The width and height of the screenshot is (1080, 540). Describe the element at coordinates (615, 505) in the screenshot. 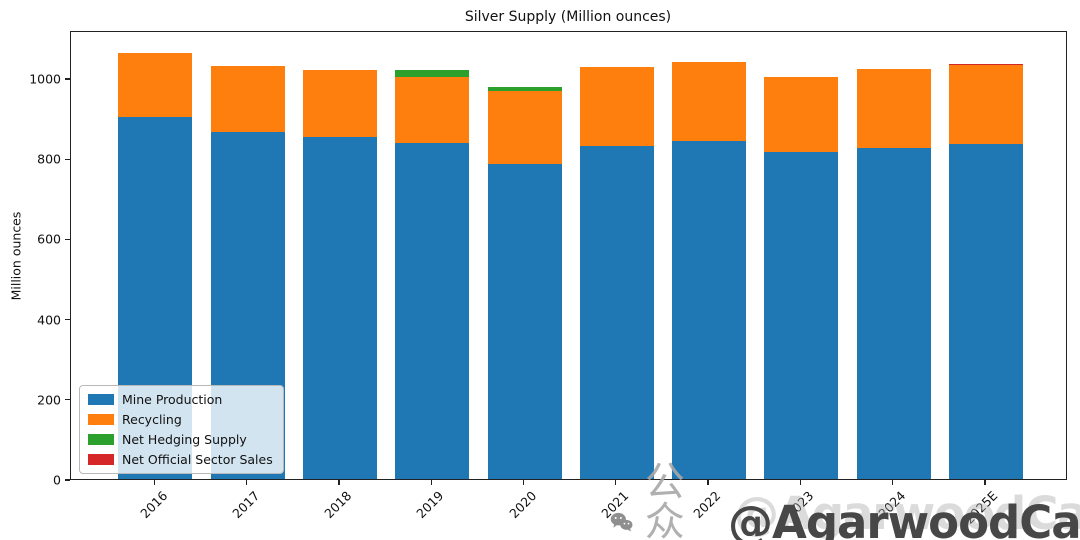

I see `x-tick-label: 2021` at that location.